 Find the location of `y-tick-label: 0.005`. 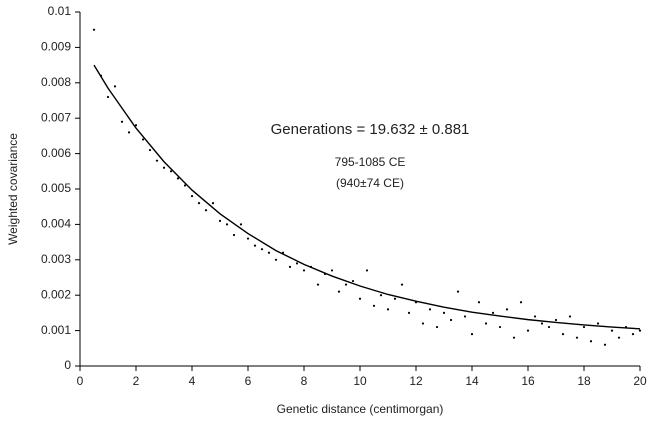

y-tick-label: 0.005 is located at coordinates (56, 188).